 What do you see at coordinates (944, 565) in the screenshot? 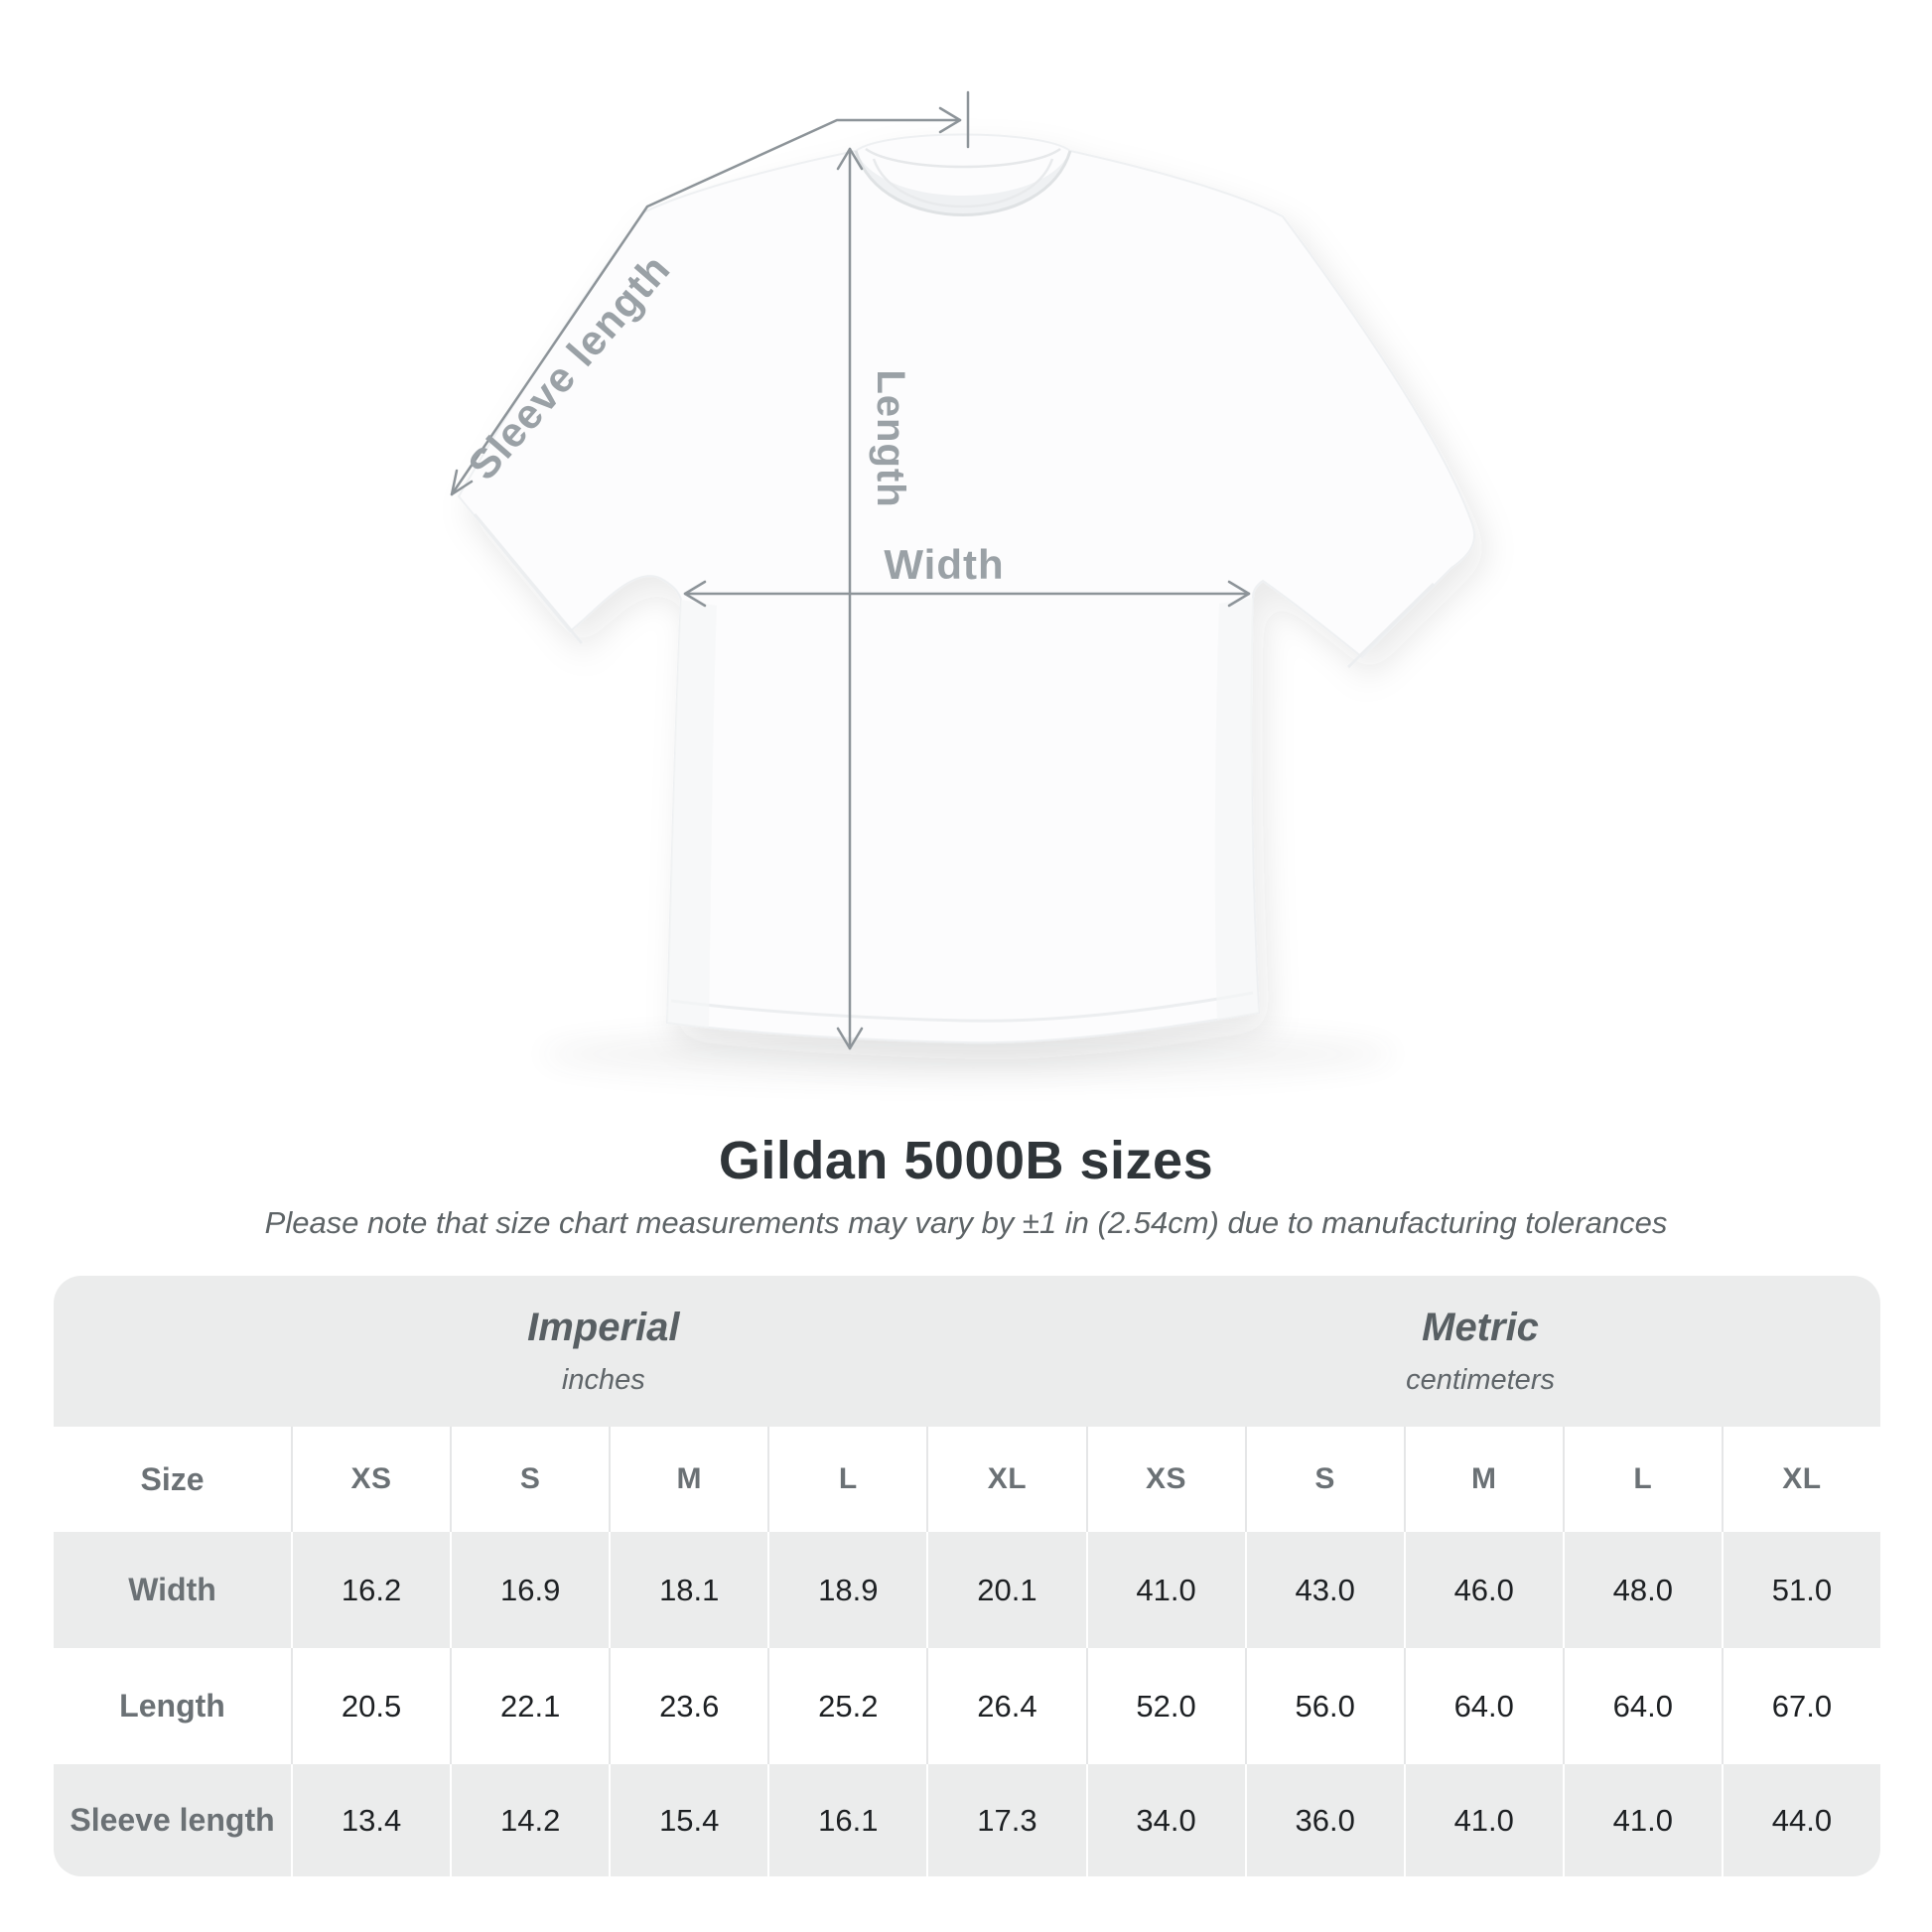
I see `width-label: Width` at bounding box center [944, 565].